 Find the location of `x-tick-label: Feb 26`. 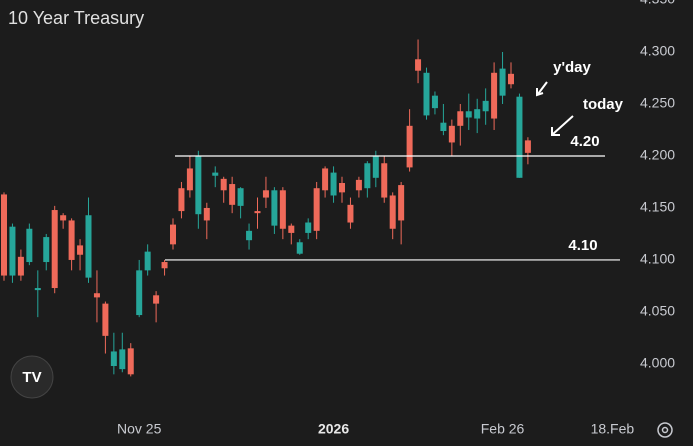

x-tick-label: Feb 26 is located at coordinates (503, 429).